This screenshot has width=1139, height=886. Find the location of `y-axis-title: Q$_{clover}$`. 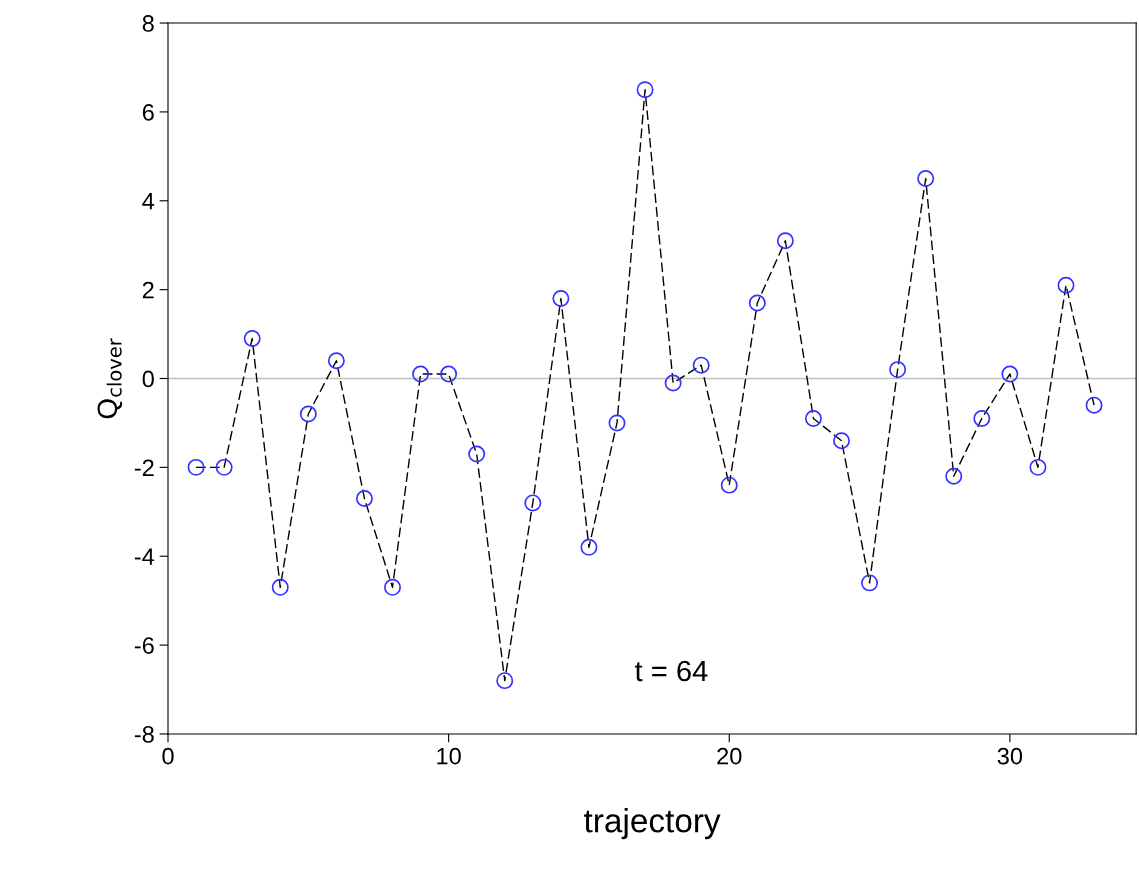

y-axis-title: Q$_{clover}$ is located at coordinates (110, 378).